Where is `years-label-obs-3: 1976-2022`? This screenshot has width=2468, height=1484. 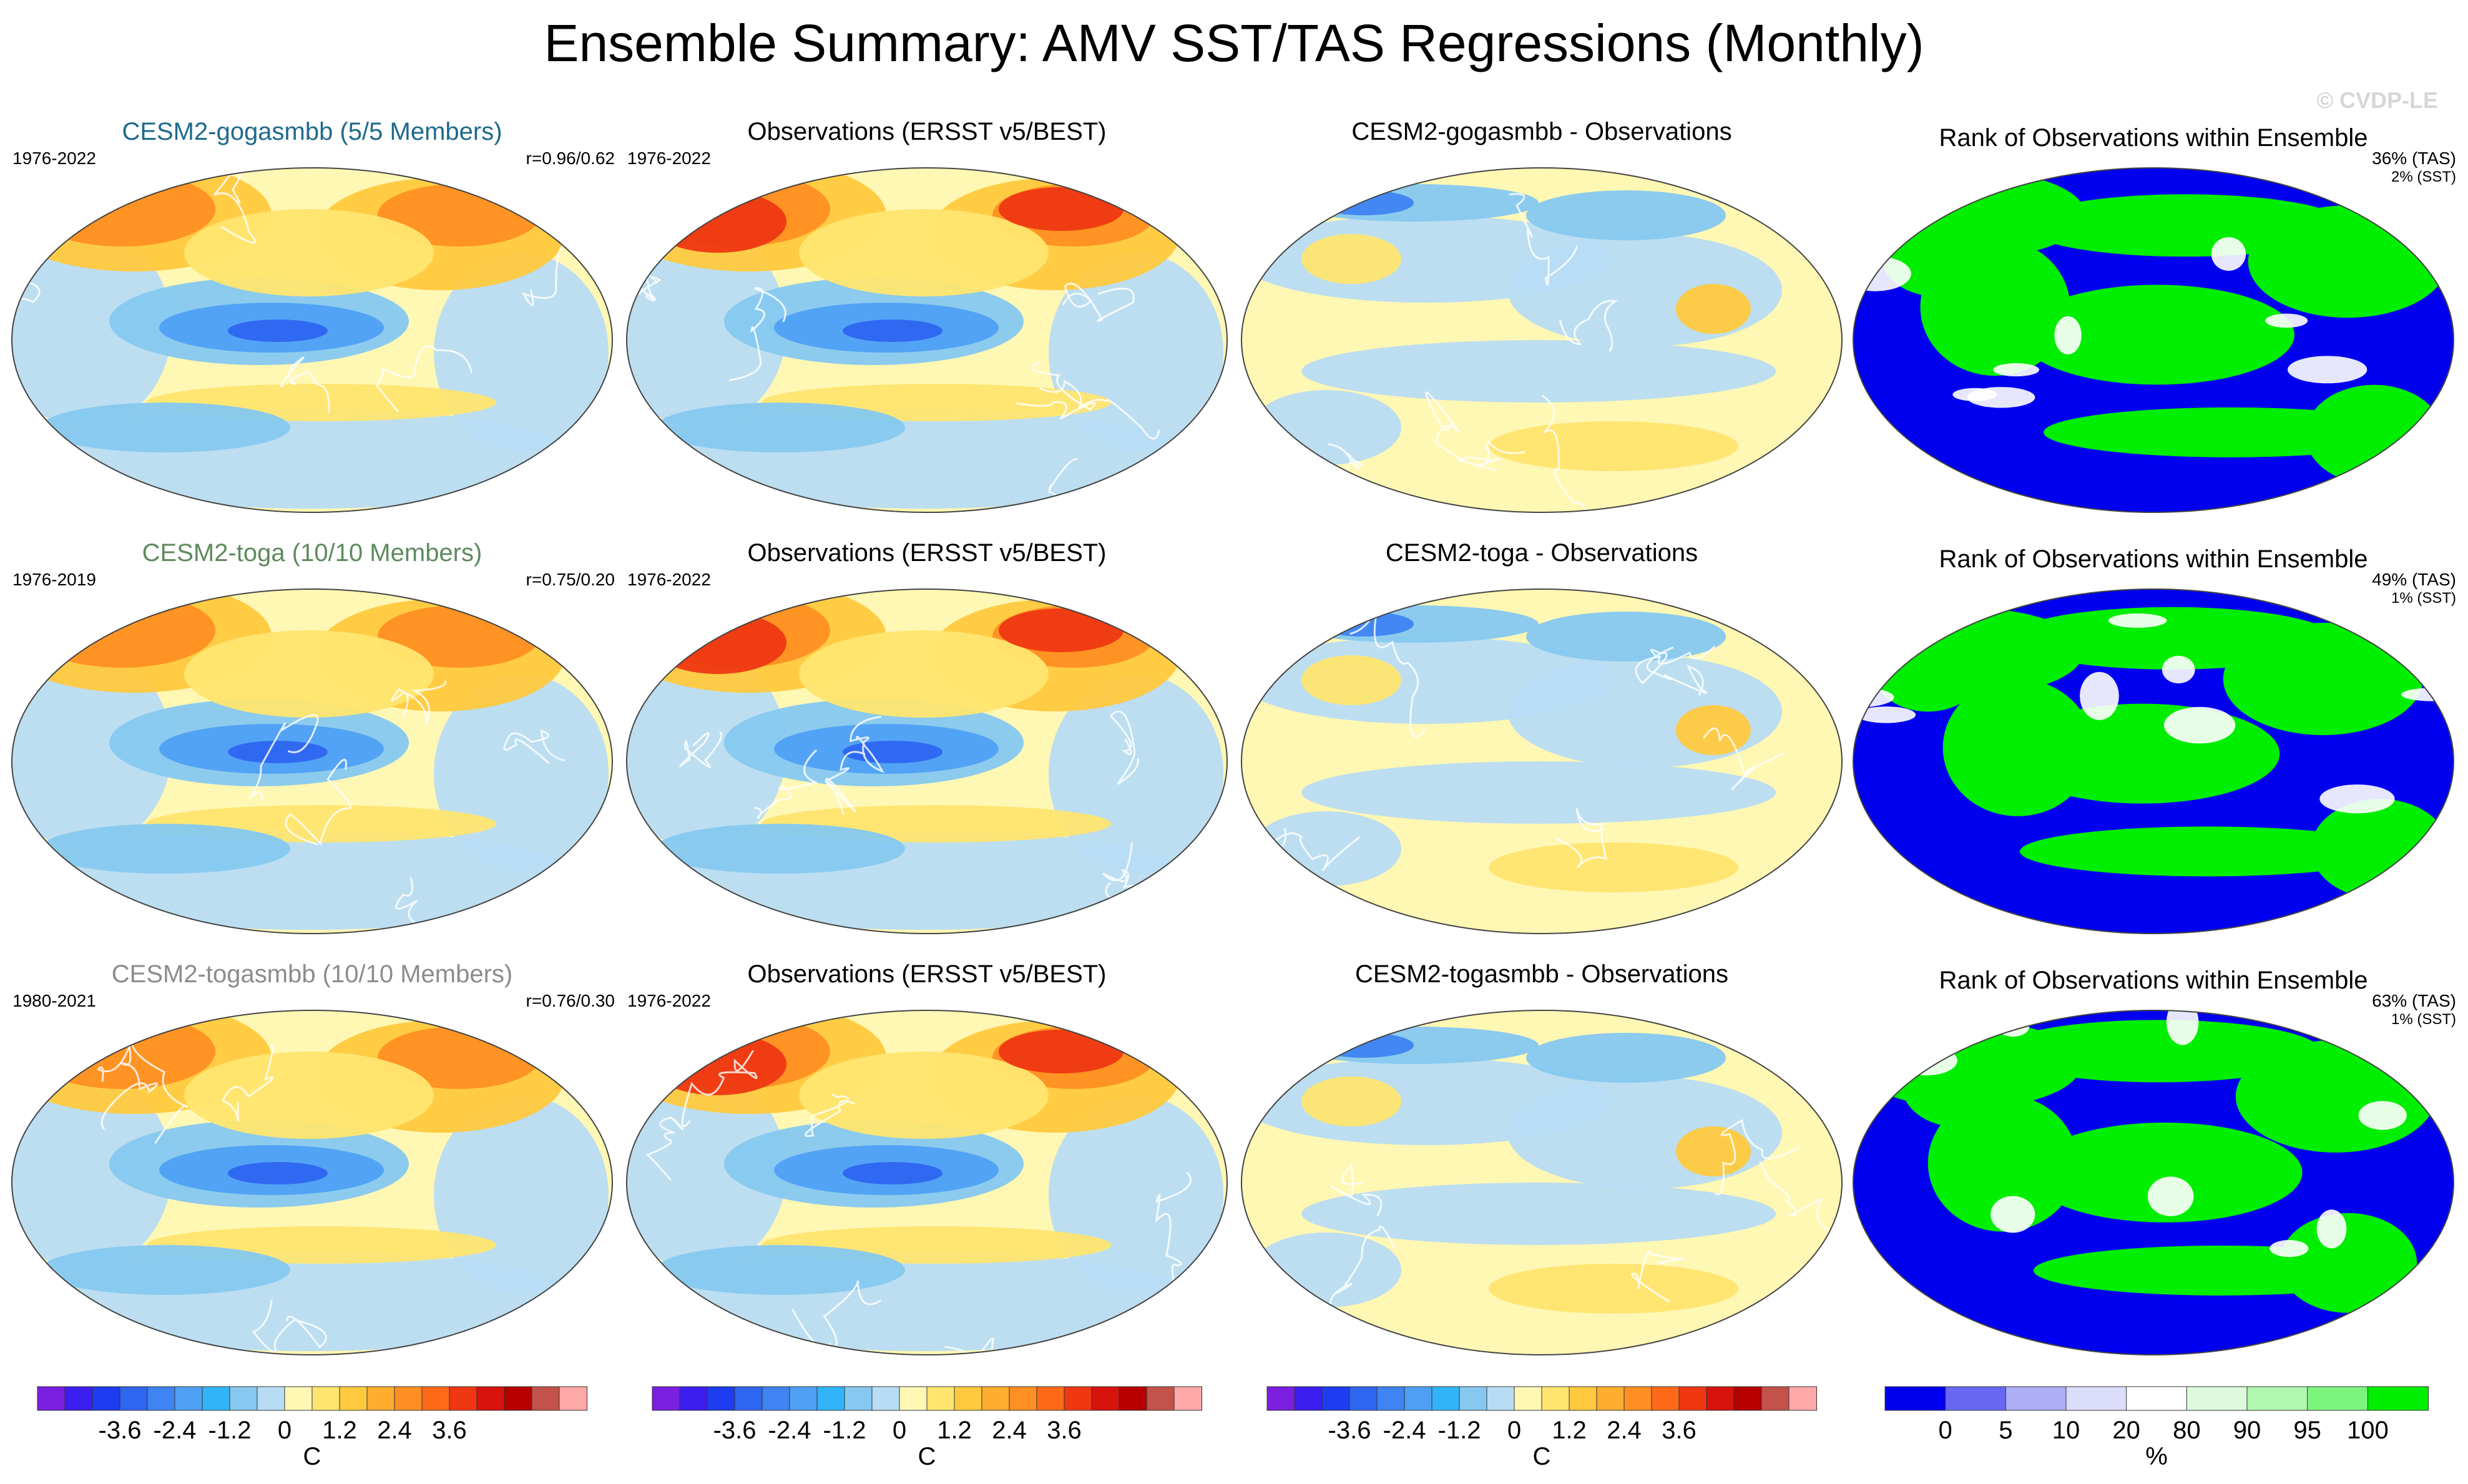
years-label-obs-3: 1976-2022 is located at coordinates (669, 1000).